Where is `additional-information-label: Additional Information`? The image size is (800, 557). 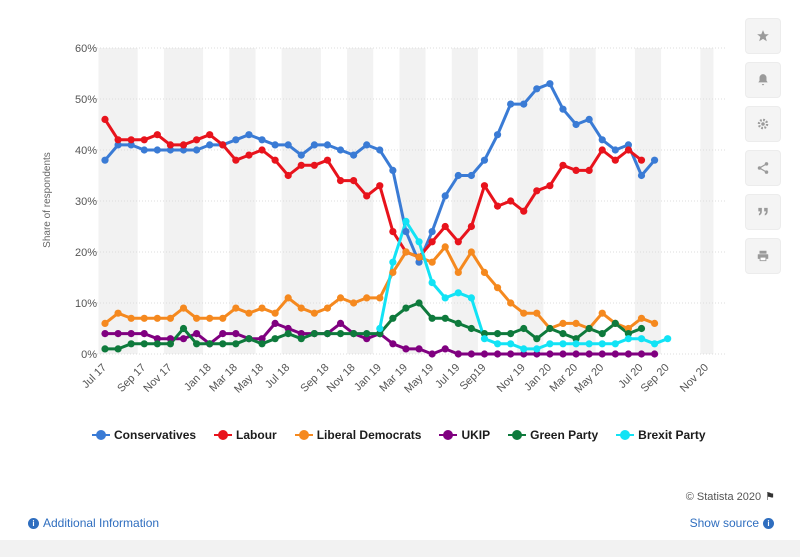
additional-information-label: Additional Information is located at coordinates (101, 523).